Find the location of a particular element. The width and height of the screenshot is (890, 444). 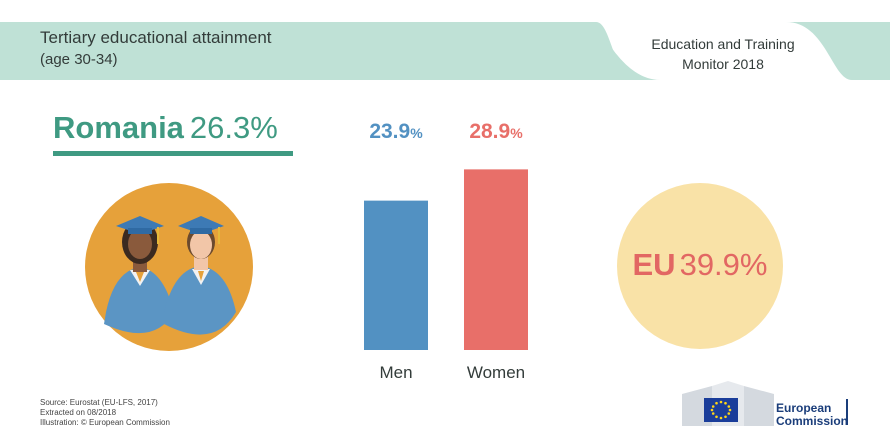

header-band-right is located at coordinates (838, 51).